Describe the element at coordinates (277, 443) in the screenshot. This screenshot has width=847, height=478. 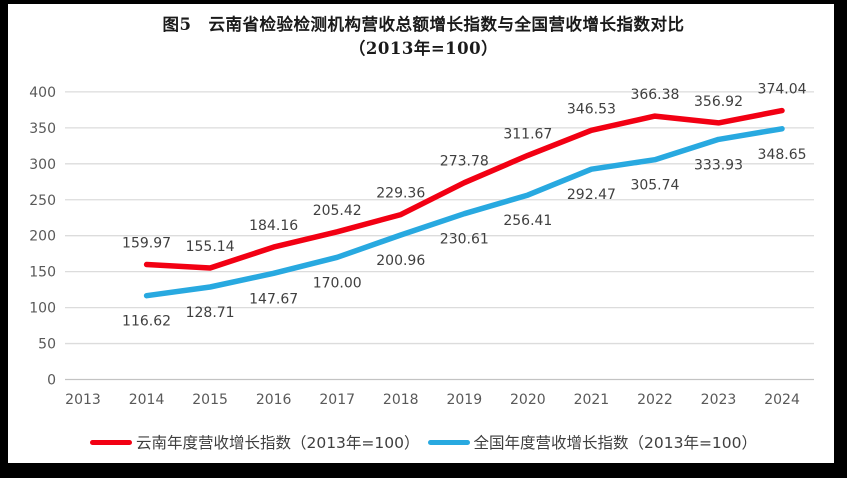
I see `yunnan-legend-label: 云南年度营收增长指数（2013年=100）` at that location.